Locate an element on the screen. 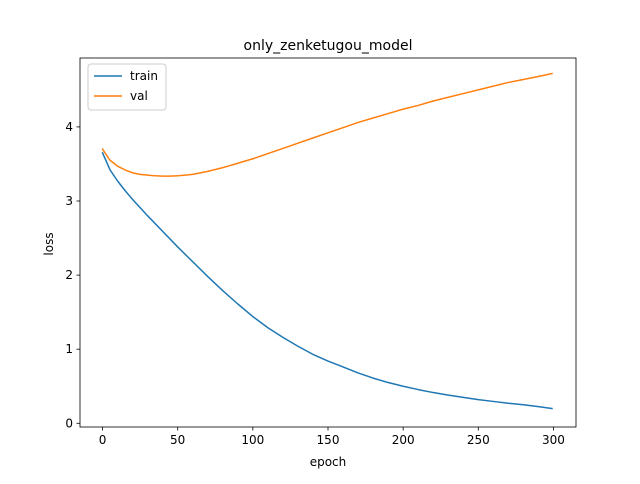 This screenshot has height=484, width=640. x-tick-label: 200 is located at coordinates (403, 440).